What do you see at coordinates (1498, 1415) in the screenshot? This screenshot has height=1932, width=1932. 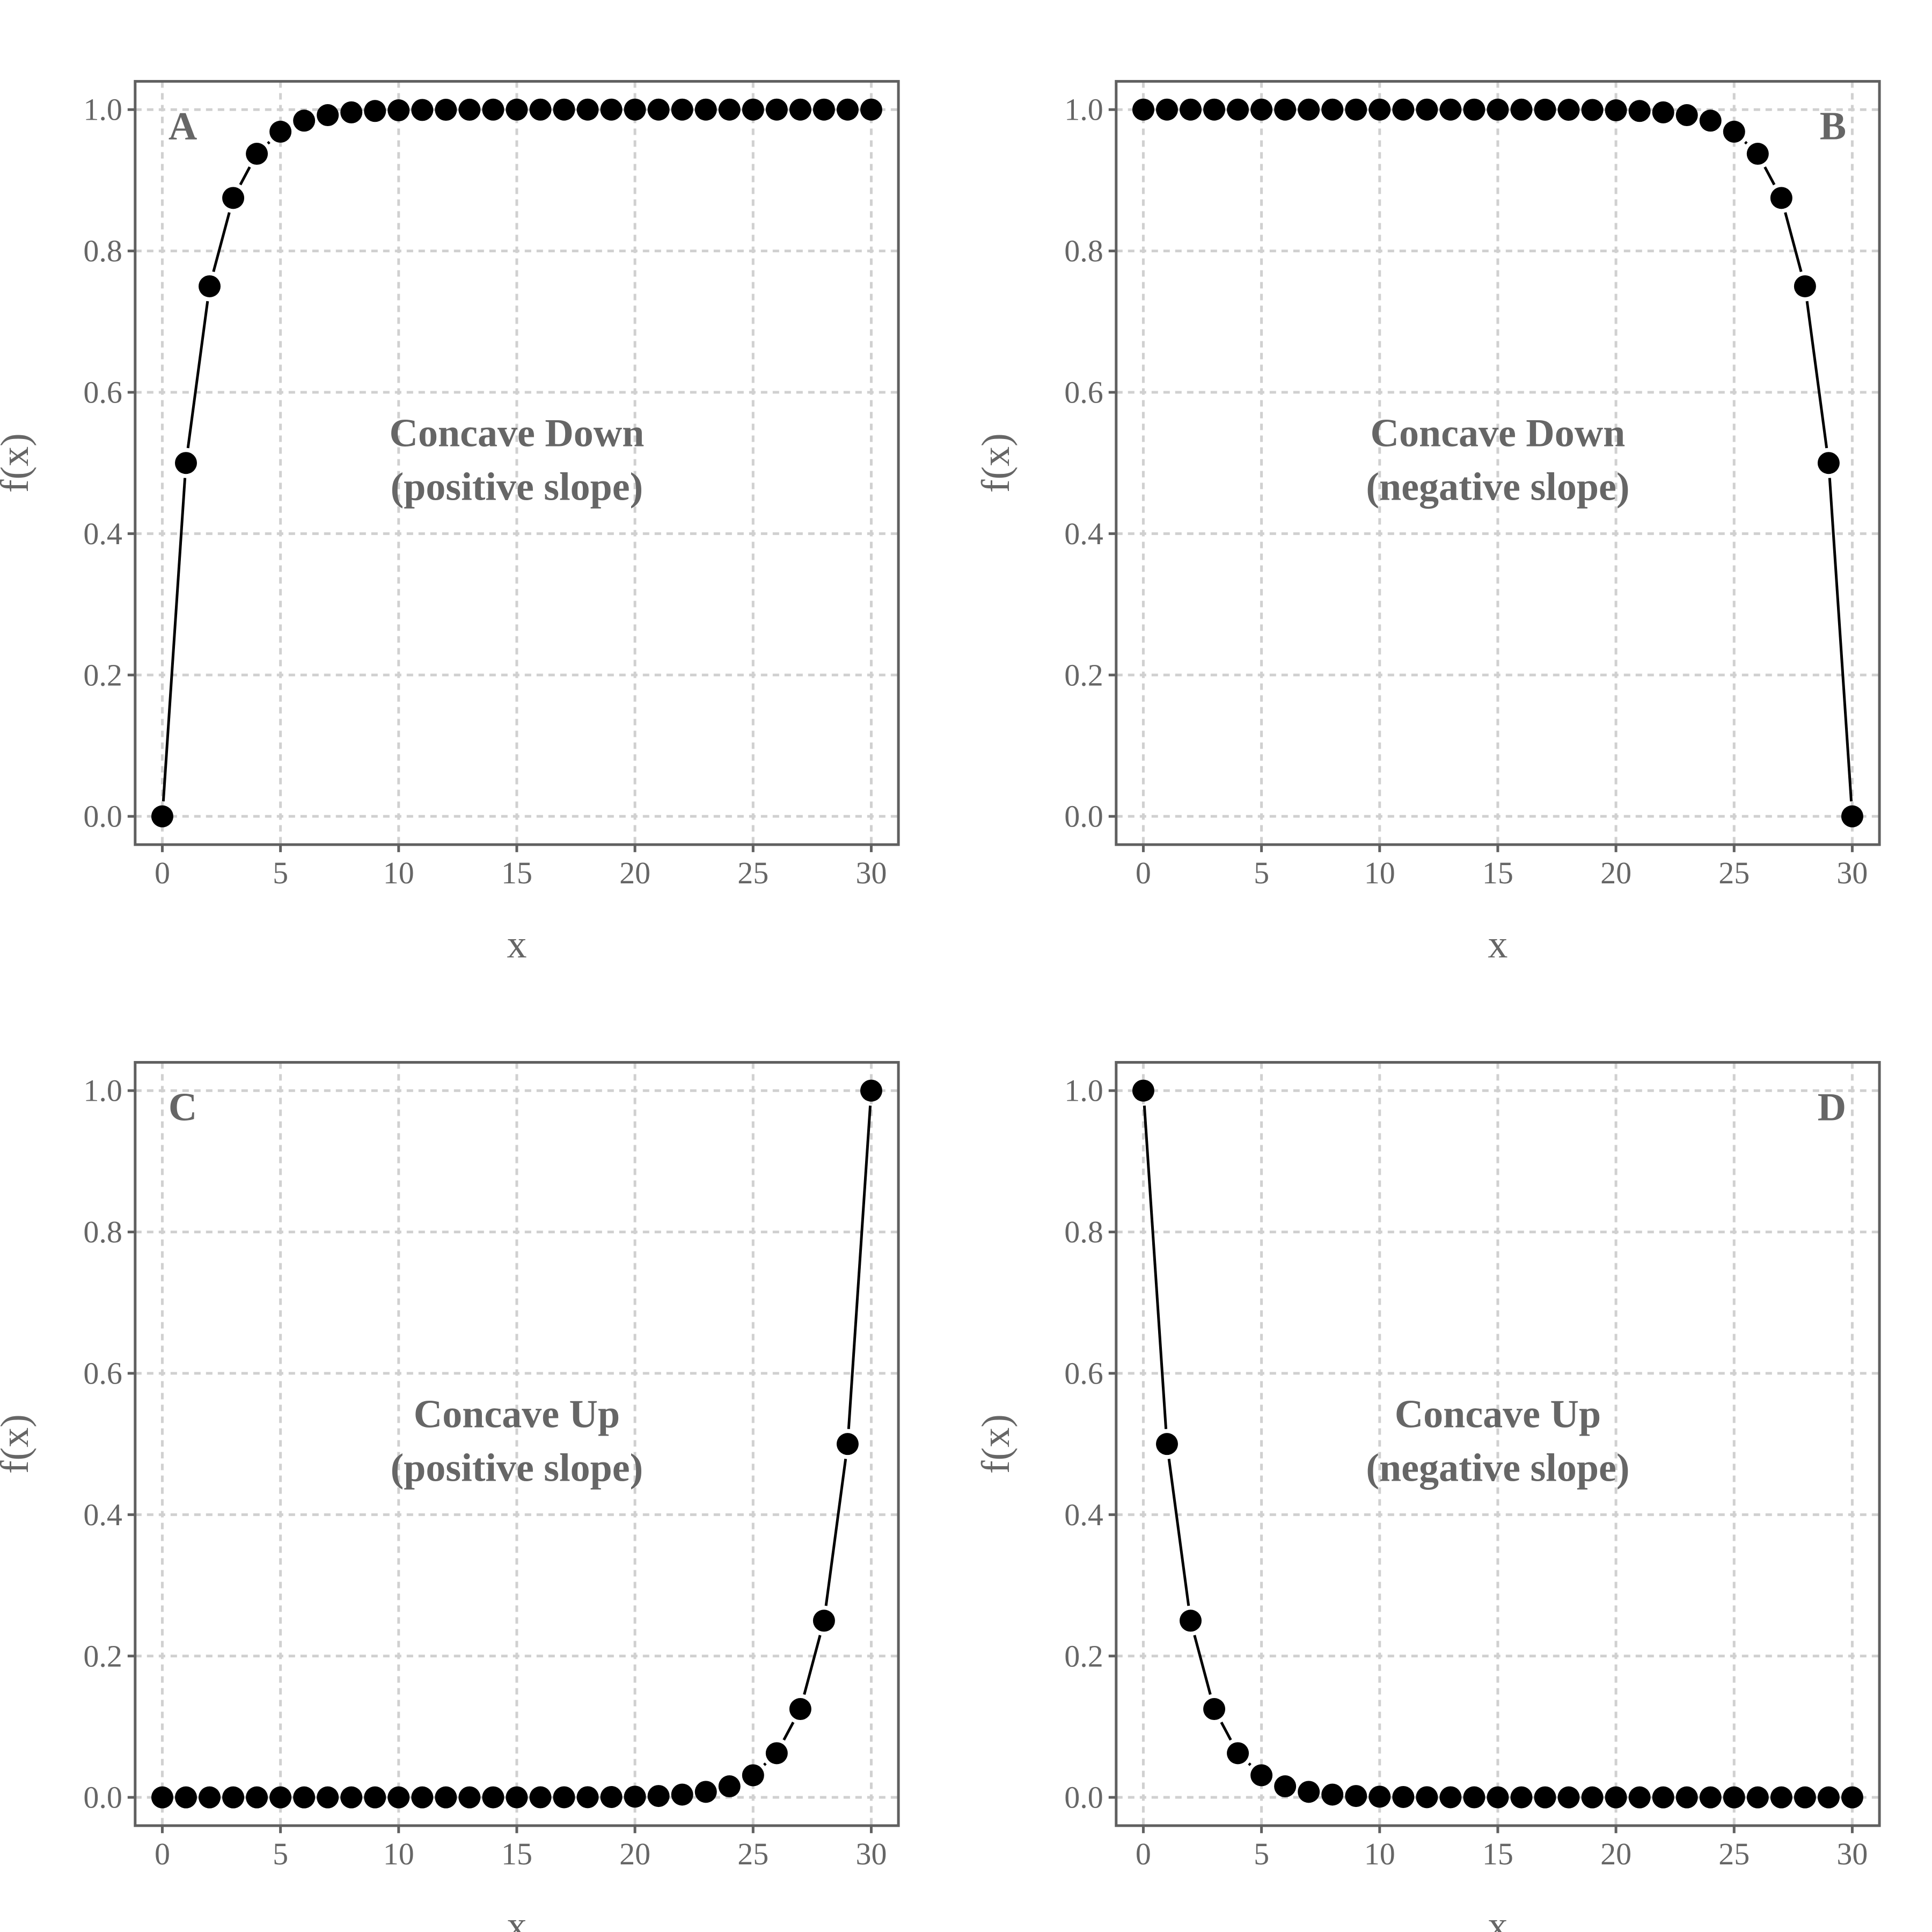 I see `annotation-line: Concave Up` at bounding box center [1498, 1415].